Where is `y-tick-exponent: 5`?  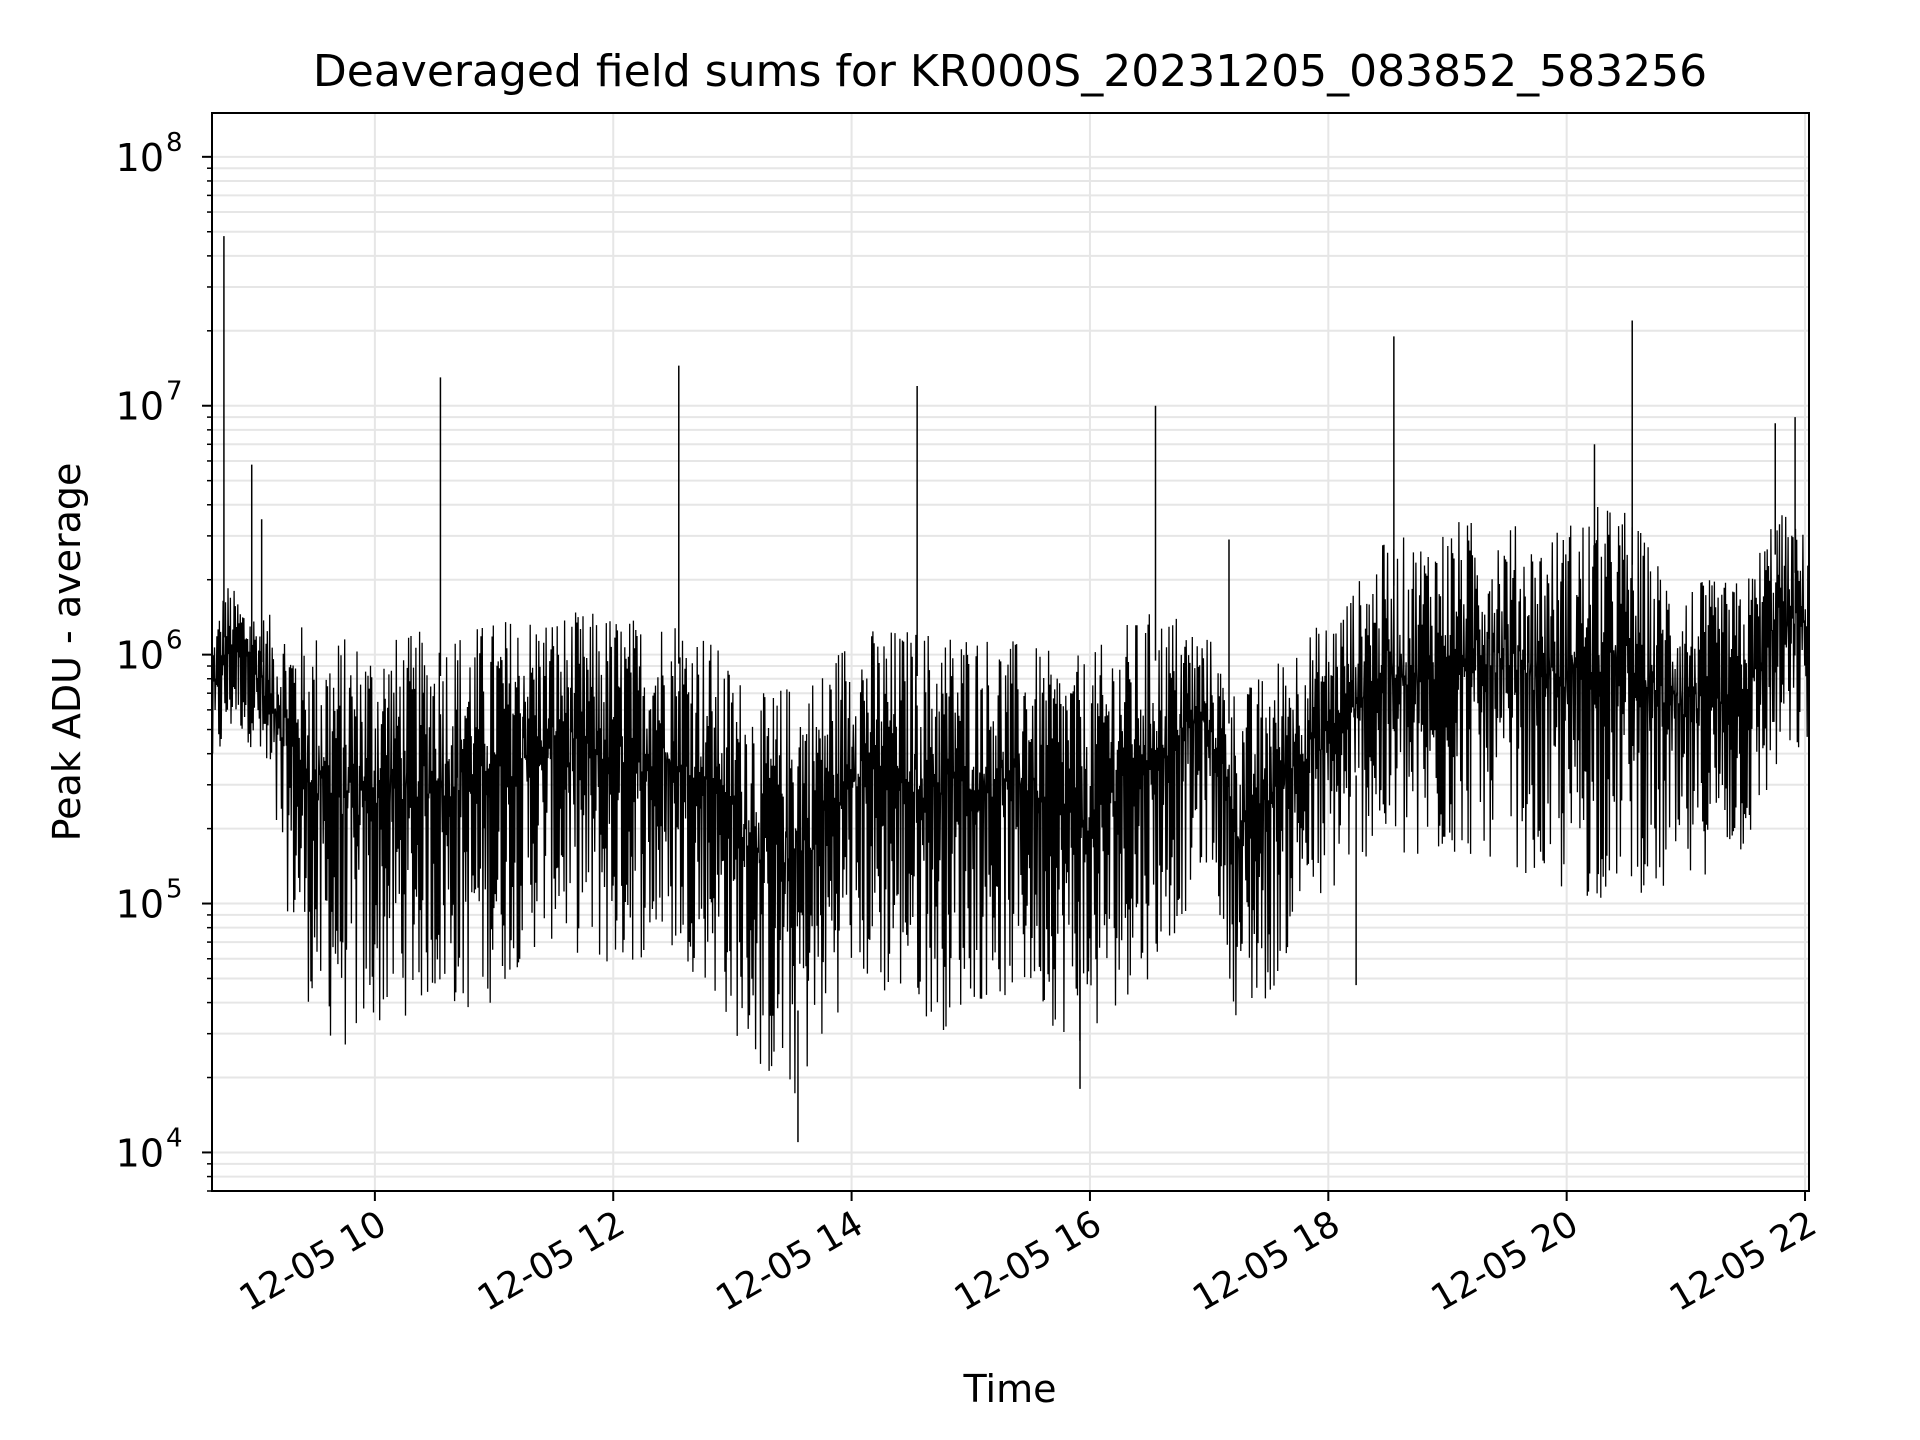 y-tick-exponent: 5 is located at coordinates (174, 890).